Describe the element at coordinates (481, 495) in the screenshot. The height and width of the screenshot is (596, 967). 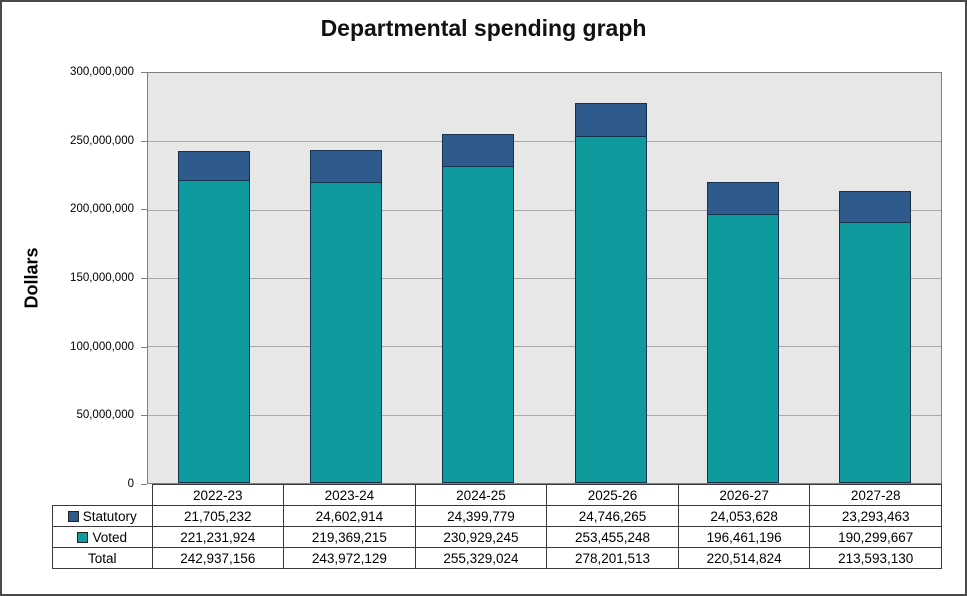
I see `year-header-cell: 2024-25` at that location.